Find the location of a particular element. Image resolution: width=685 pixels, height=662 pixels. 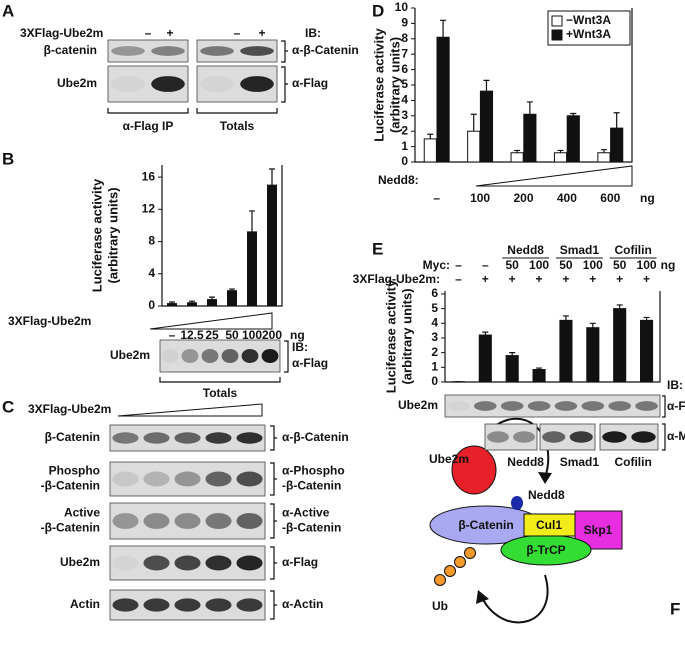

y-tick-label: 1 is located at coordinates (434, 366).